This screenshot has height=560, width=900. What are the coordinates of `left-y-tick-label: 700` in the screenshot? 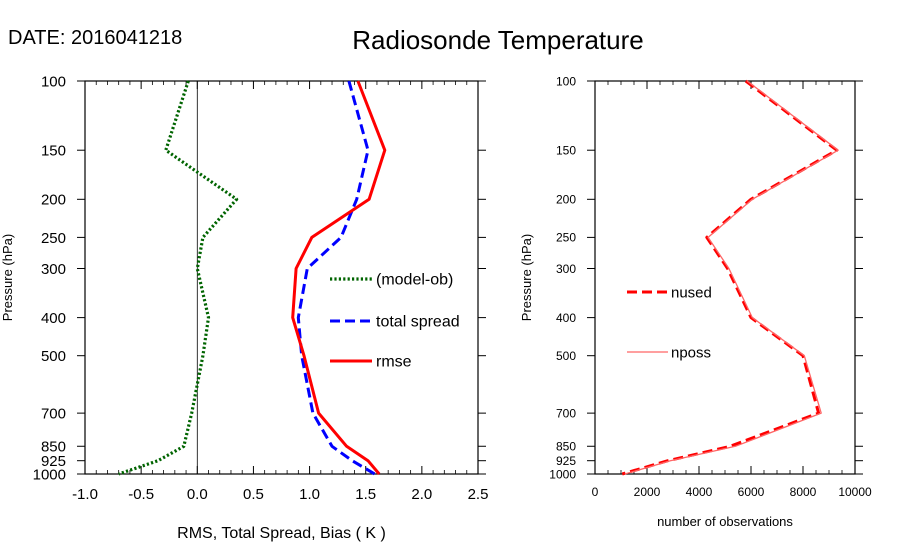 It's located at (53, 414).